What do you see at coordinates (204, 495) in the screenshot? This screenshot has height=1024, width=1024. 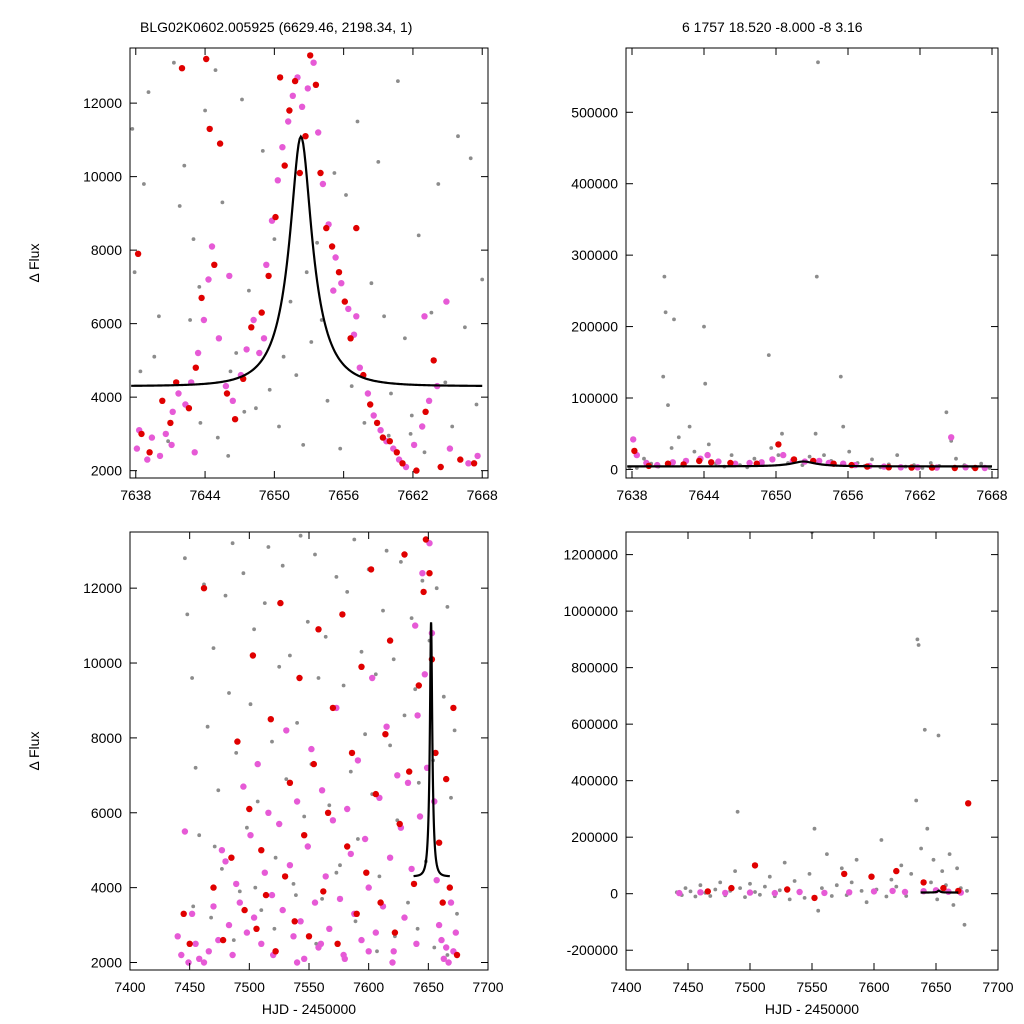 I see `x-tick-label: 7644` at bounding box center [204, 495].